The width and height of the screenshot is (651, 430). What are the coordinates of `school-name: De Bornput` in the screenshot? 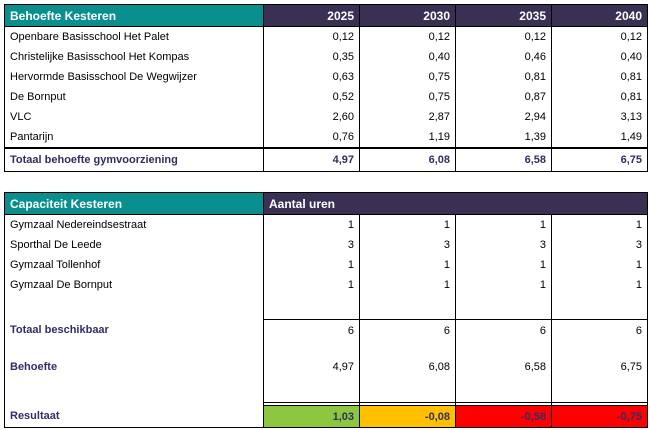 It's located at (38, 97).